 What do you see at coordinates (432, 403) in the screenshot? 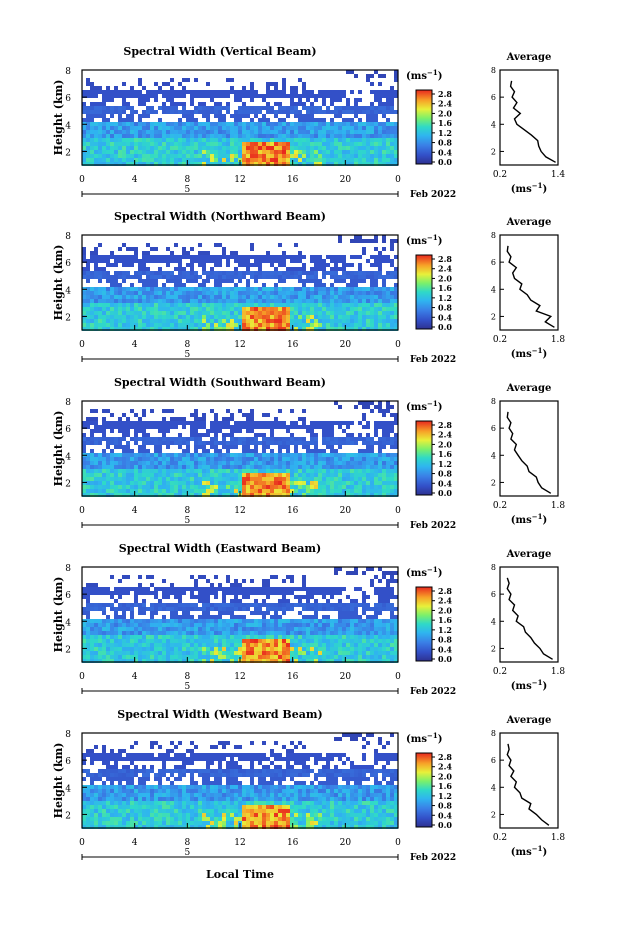
I see `colorbar-unit-exp: −1` at bounding box center [432, 403].